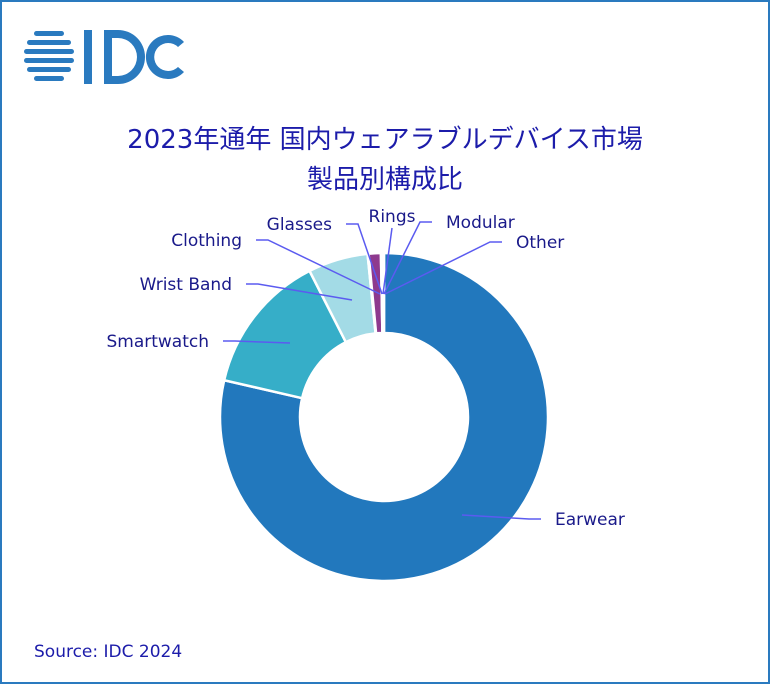 The width and height of the screenshot is (770, 684). I want to click on leader-line-rings, so click(387, 261).